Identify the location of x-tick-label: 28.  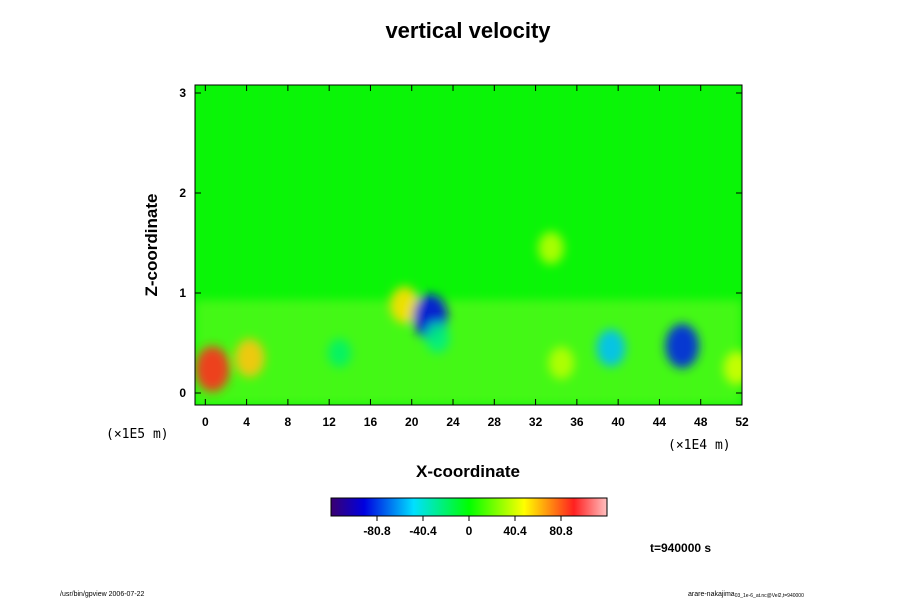
(495, 422).